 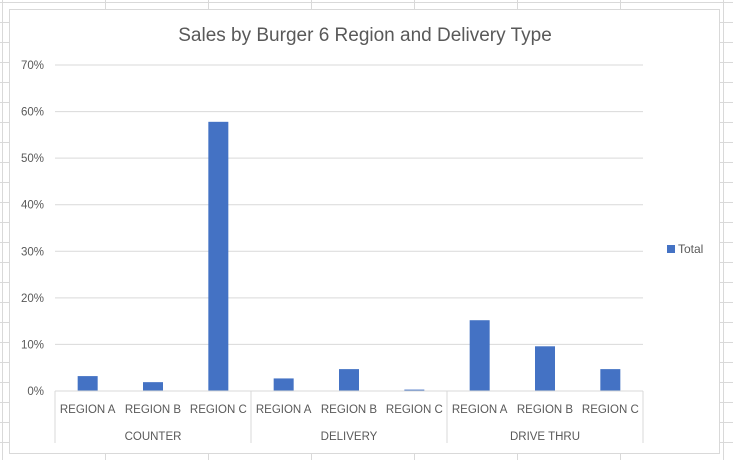 I want to click on y-tick-label: 60%, so click(x=32, y=113).